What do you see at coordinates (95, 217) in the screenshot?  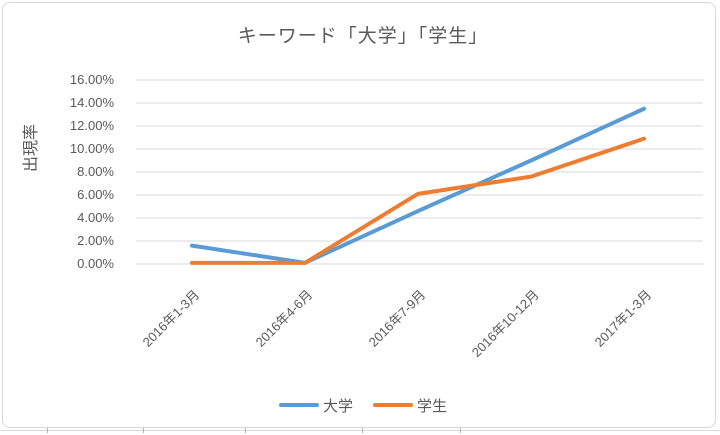 I see `y-tick-label: 4.00%` at bounding box center [95, 217].